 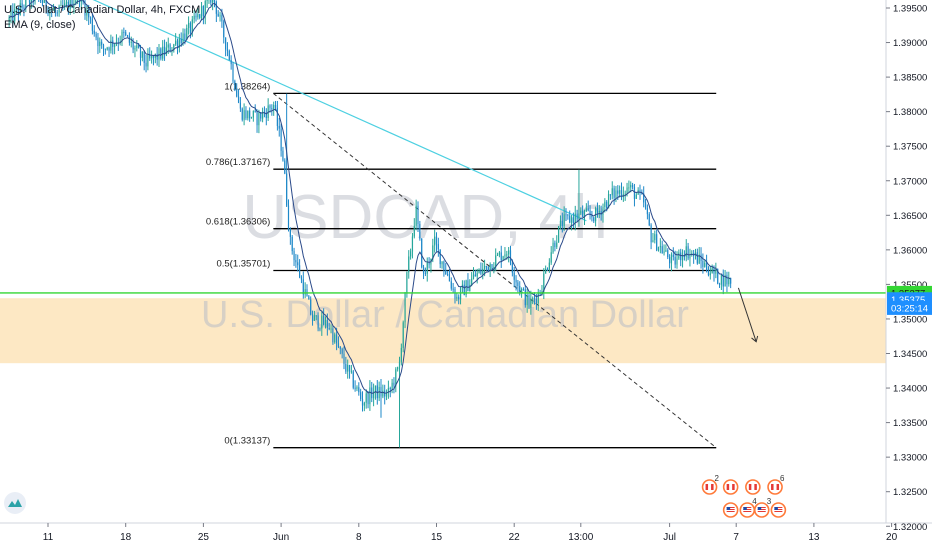 What do you see at coordinates (15, 503) in the screenshot?
I see `tradingview-logo` at bounding box center [15, 503].